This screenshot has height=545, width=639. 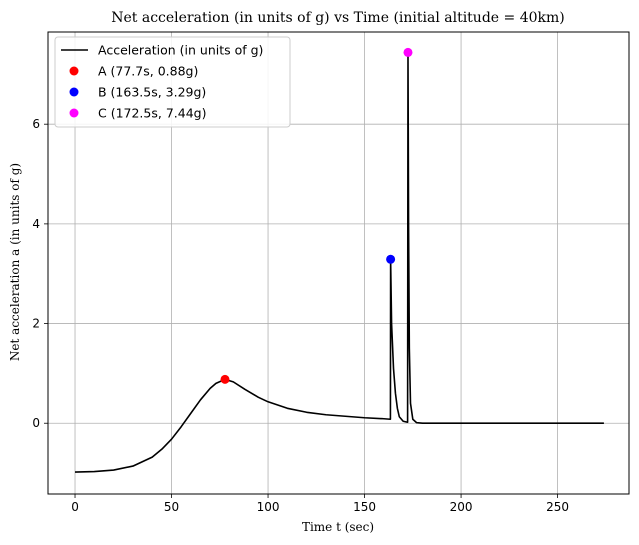 I want to click on y-axis-label: Net acceleration a (in units of g), so click(x=15, y=262).